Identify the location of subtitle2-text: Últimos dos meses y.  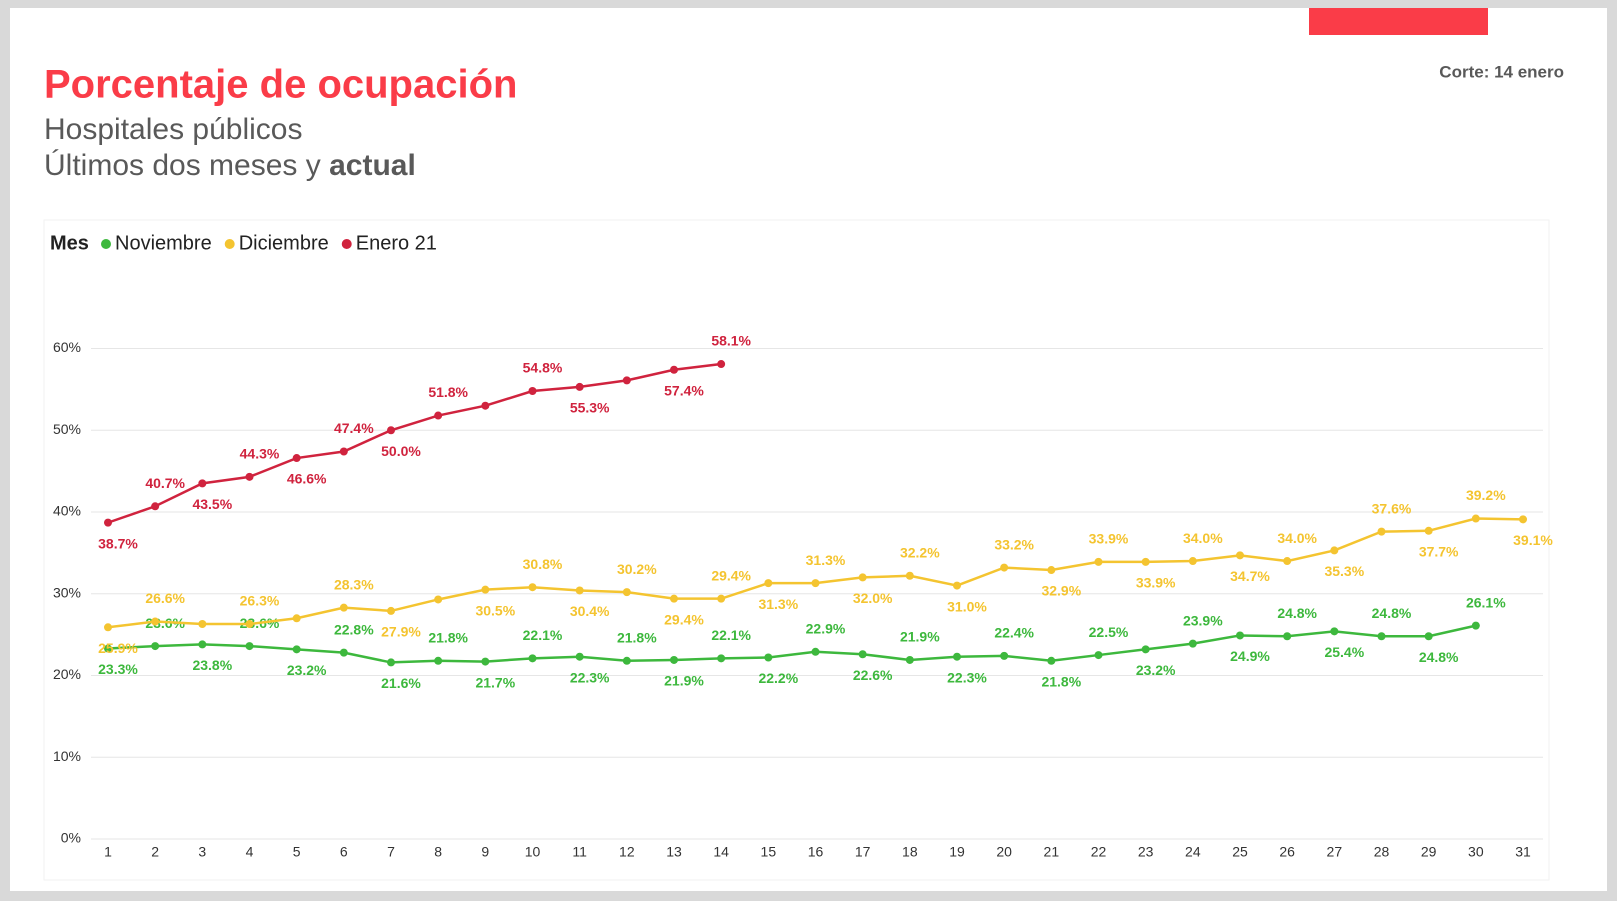
(186, 165).